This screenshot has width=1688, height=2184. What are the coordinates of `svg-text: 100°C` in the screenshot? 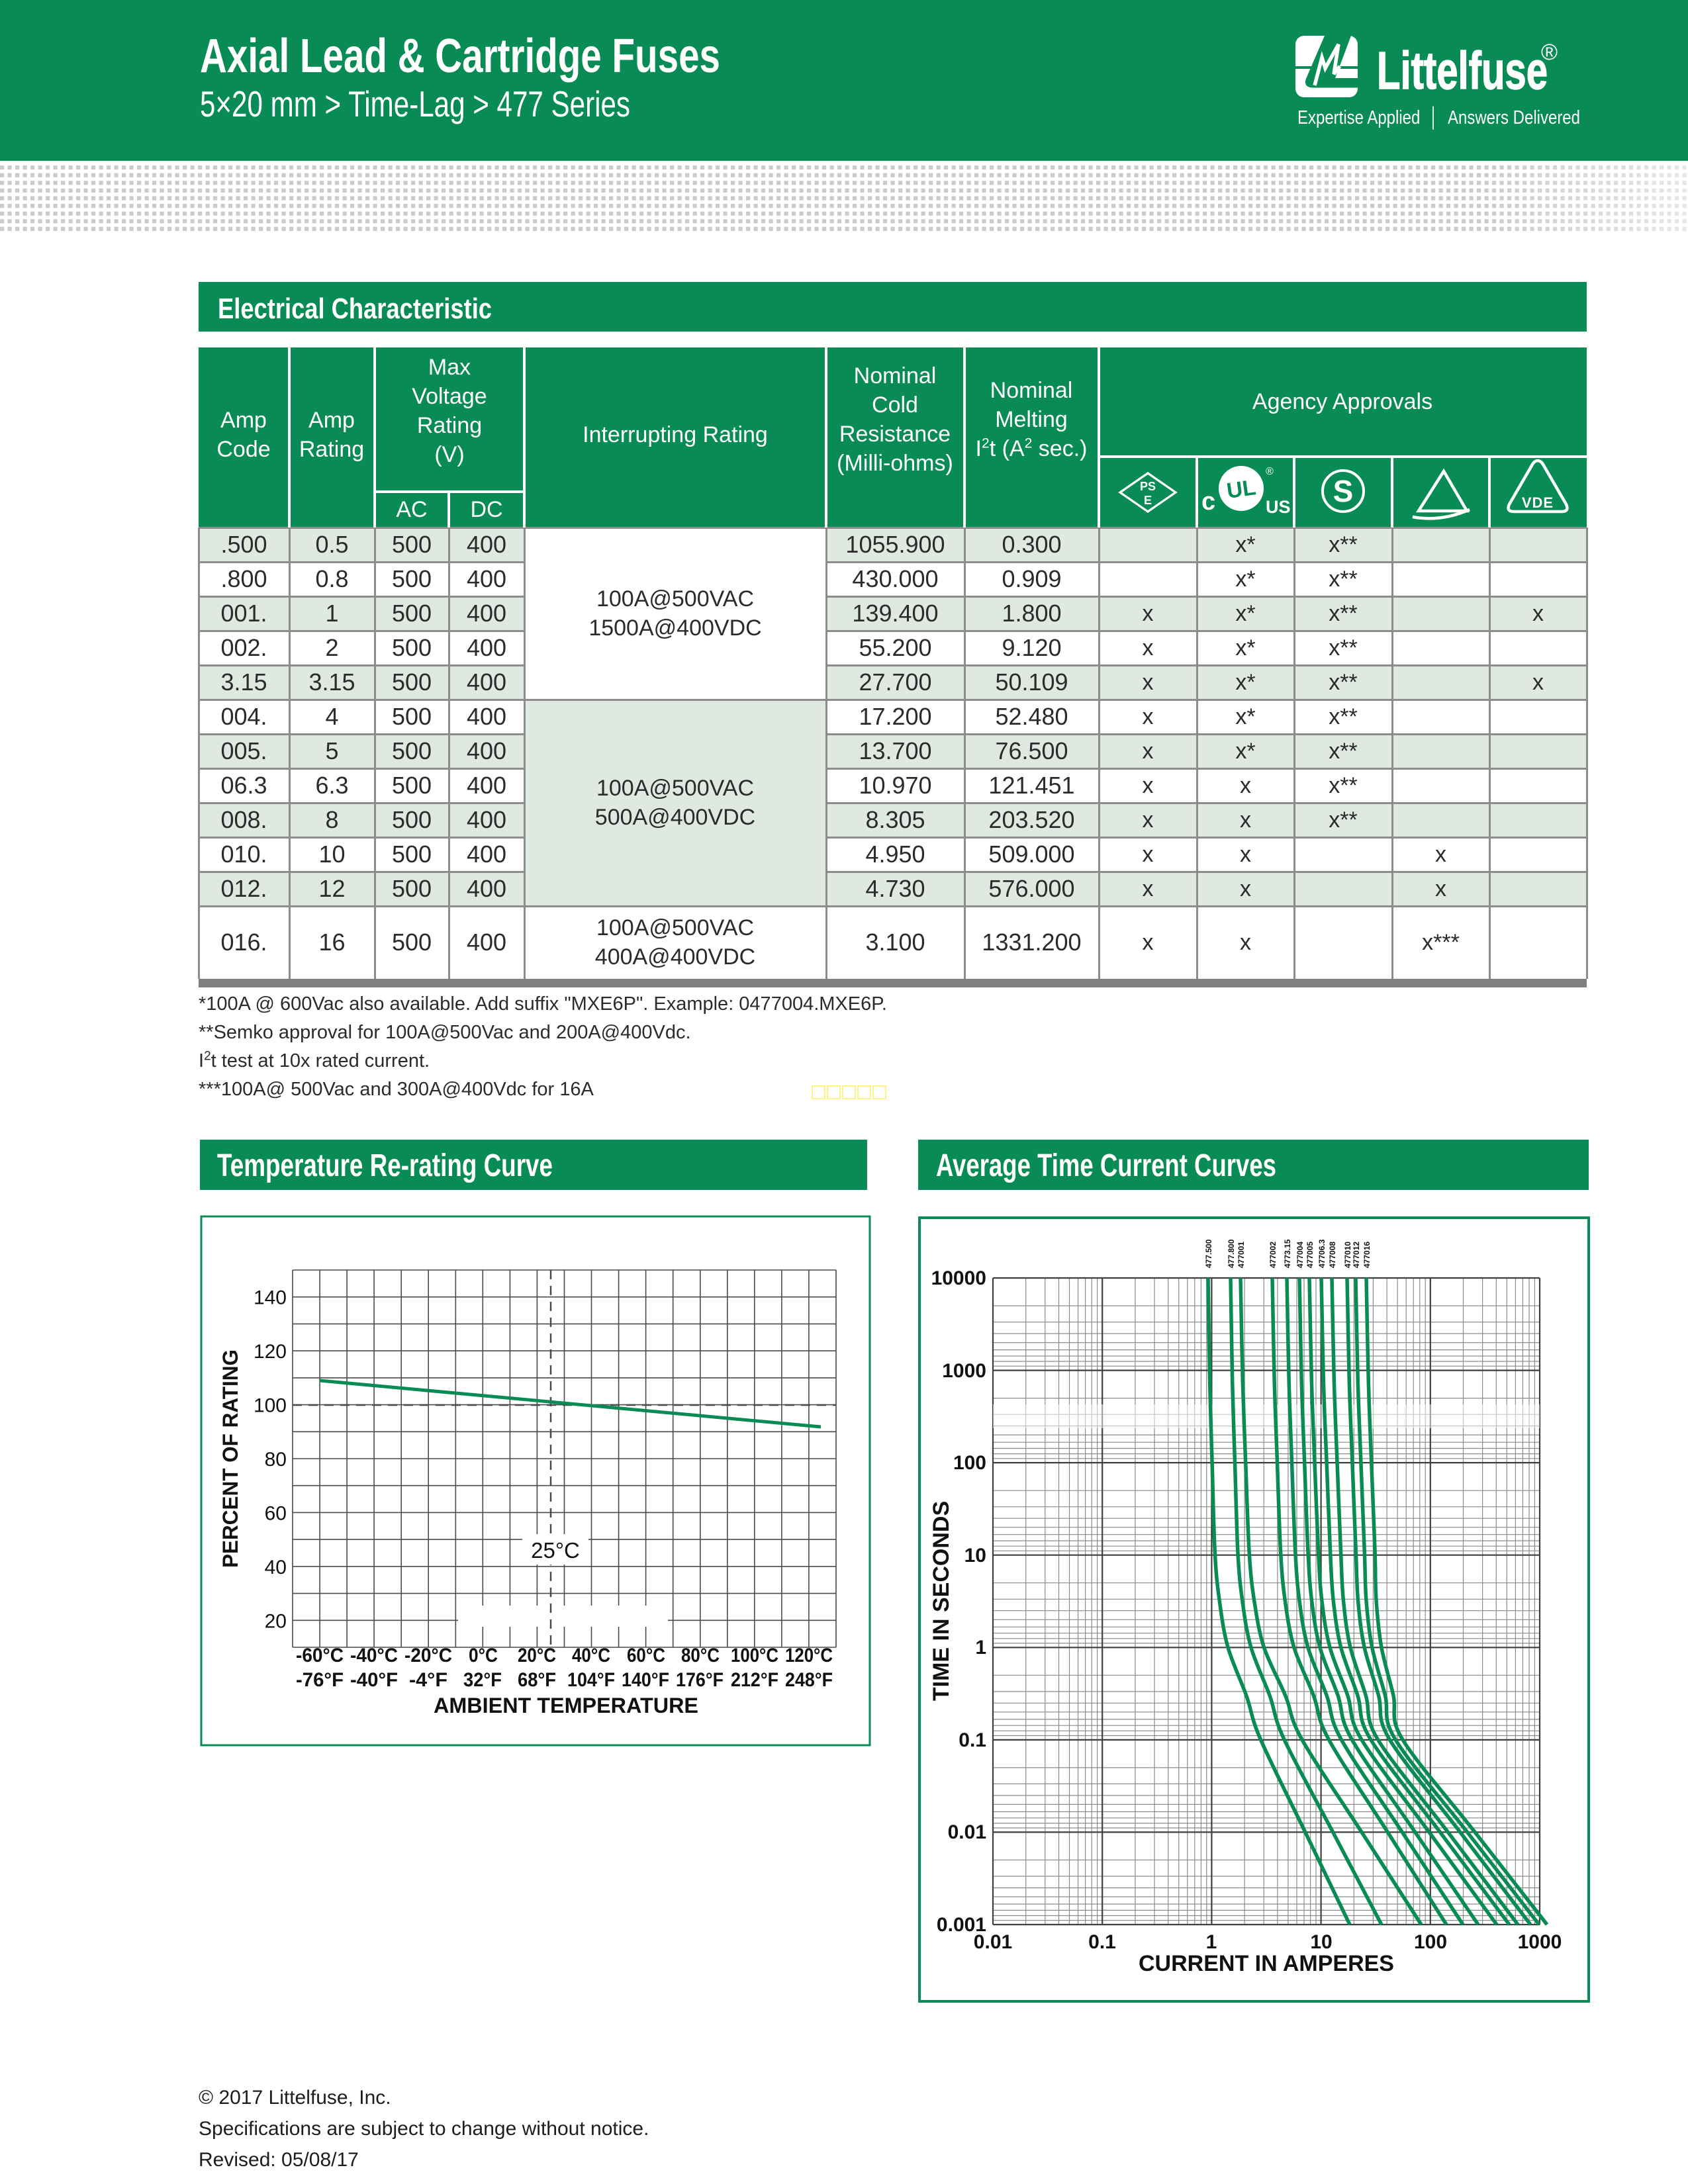 It's located at (754, 1655).